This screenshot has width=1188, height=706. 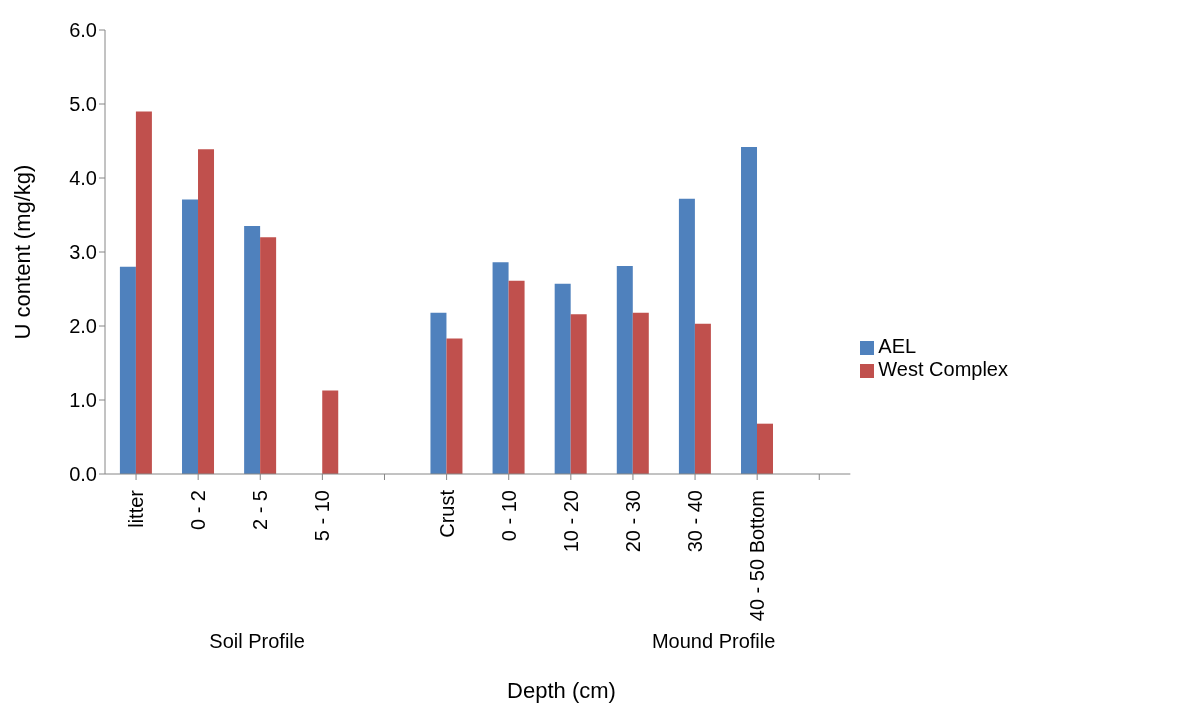 What do you see at coordinates (757, 556) in the screenshot?
I see `x-tick-label: 40 - 50 Bottom` at bounding box center [757, 556].